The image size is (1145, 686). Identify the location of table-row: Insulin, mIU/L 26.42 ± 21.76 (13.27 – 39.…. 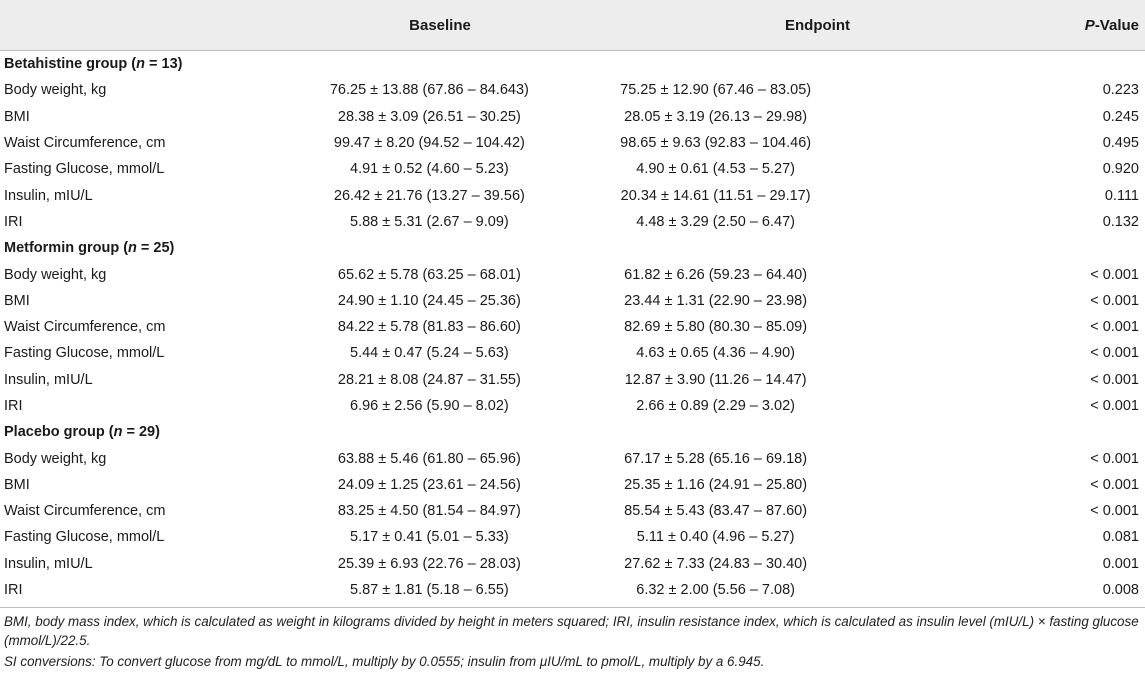
(572, 195).